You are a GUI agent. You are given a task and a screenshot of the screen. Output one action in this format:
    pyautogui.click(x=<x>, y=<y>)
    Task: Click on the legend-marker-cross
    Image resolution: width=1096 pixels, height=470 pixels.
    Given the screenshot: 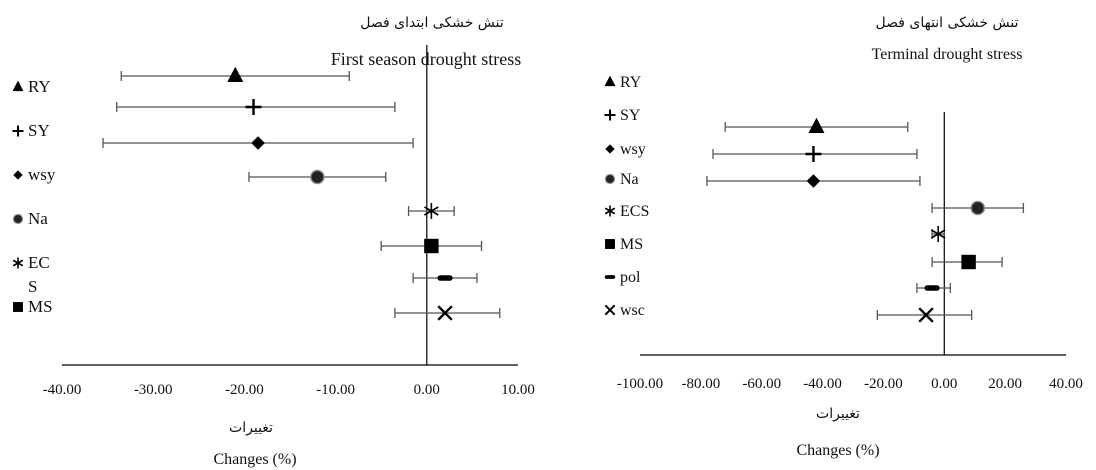 What is the action you would take?
    pyautogui.click(x=610, y=310)
    